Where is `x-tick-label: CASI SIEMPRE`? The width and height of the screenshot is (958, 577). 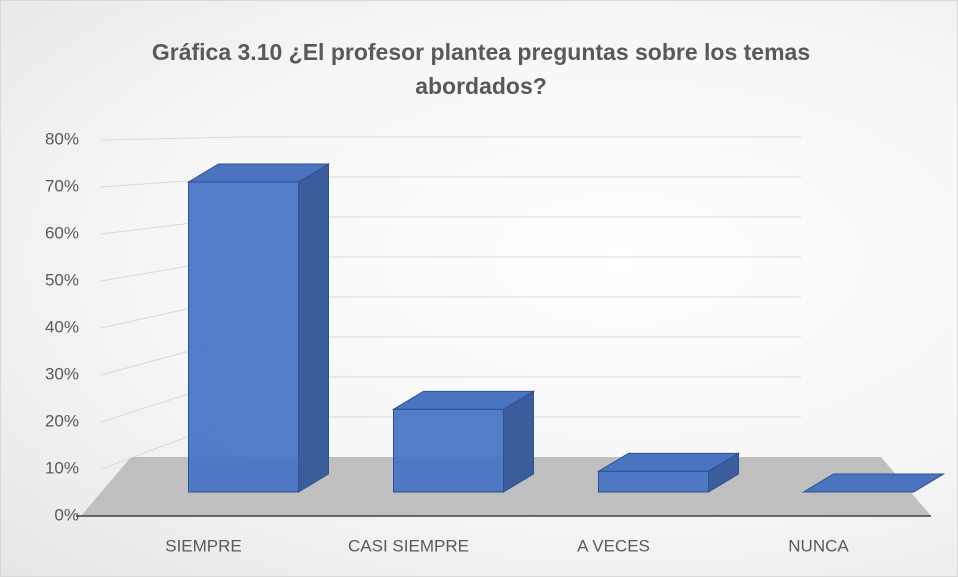
x-tick-label: CASI SIEMPRE is located at coordinates (408, 545).